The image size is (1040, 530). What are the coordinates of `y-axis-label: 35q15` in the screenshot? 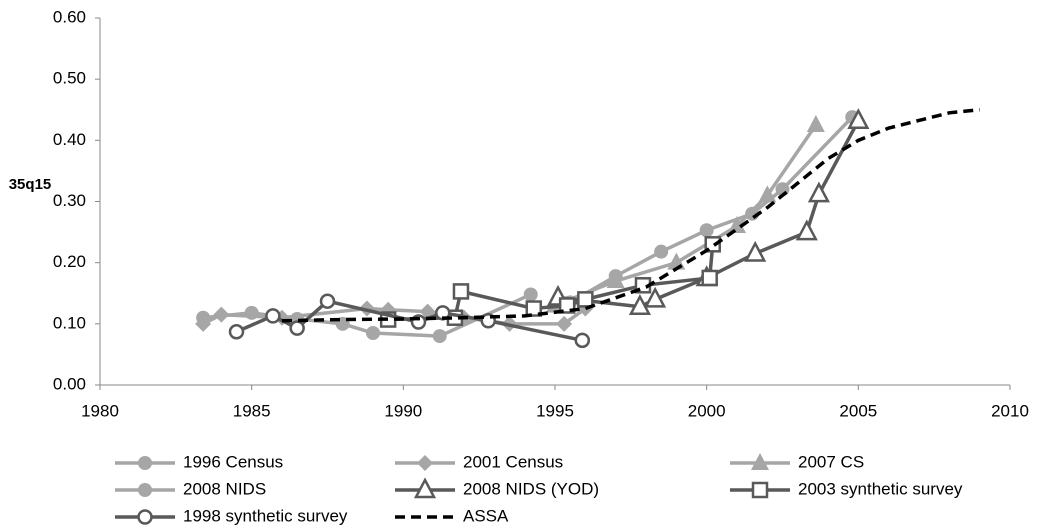 It's located at (30, 184).